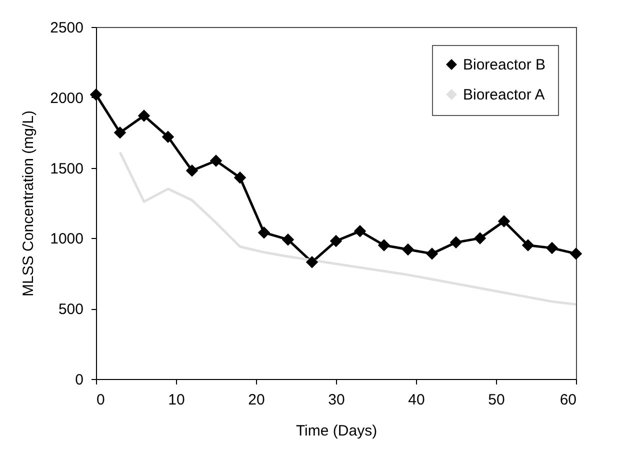 This screenshot has width=642, height=458. Describe the element at coordinates (67, 169) in the screenshot. I see `y-tick-label: 1500` at that location.